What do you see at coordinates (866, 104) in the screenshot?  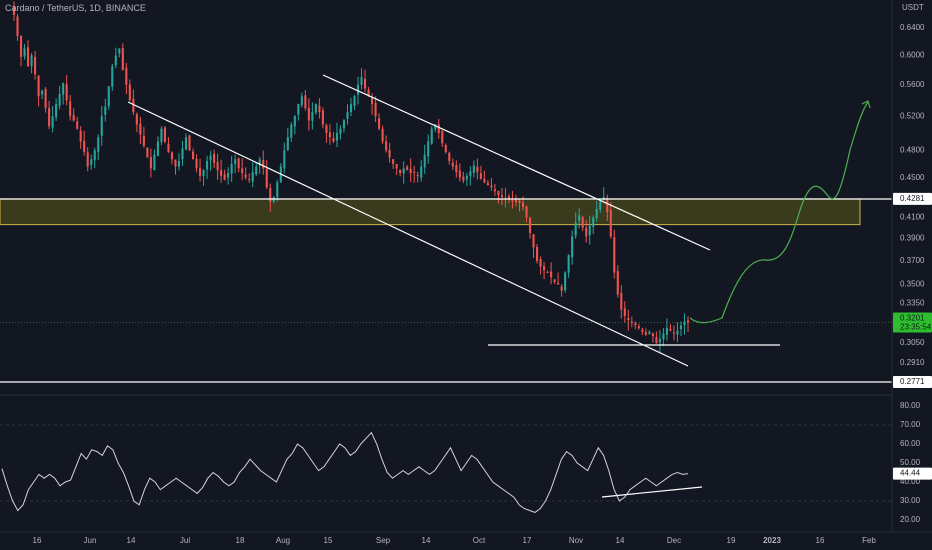 I see `projection-arrowhead` at bounding box center [866, 104].